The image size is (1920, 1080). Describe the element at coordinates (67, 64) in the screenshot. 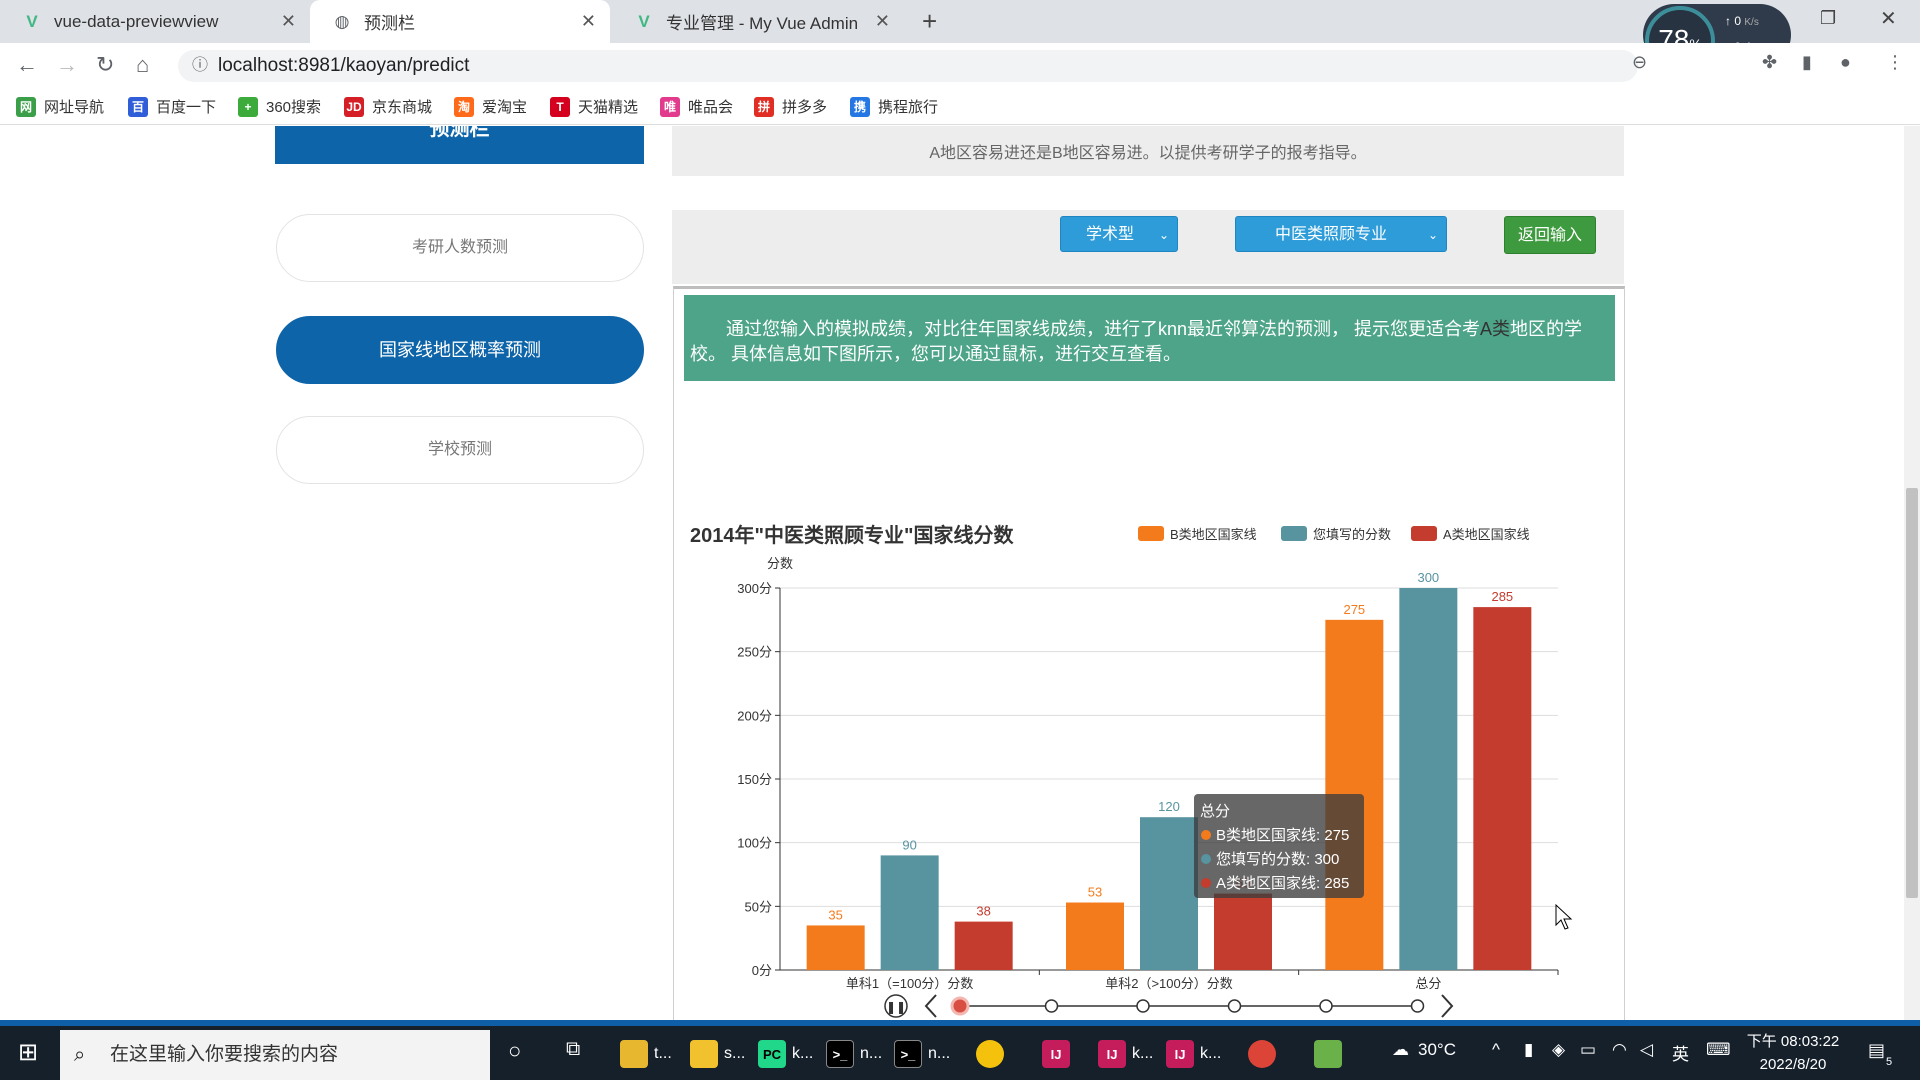

I see `forward-icon: →` at that location.